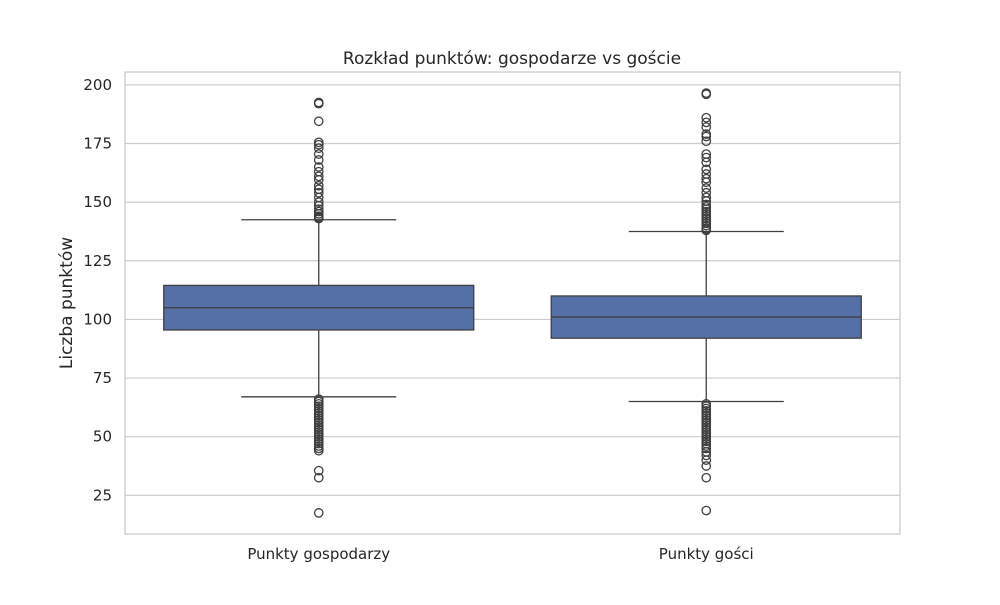 This screenshot has width=1000, height=605. Describe the element at coordinates (97, 144) in the screenshot. I see `y-tick-label: 175` at that location.